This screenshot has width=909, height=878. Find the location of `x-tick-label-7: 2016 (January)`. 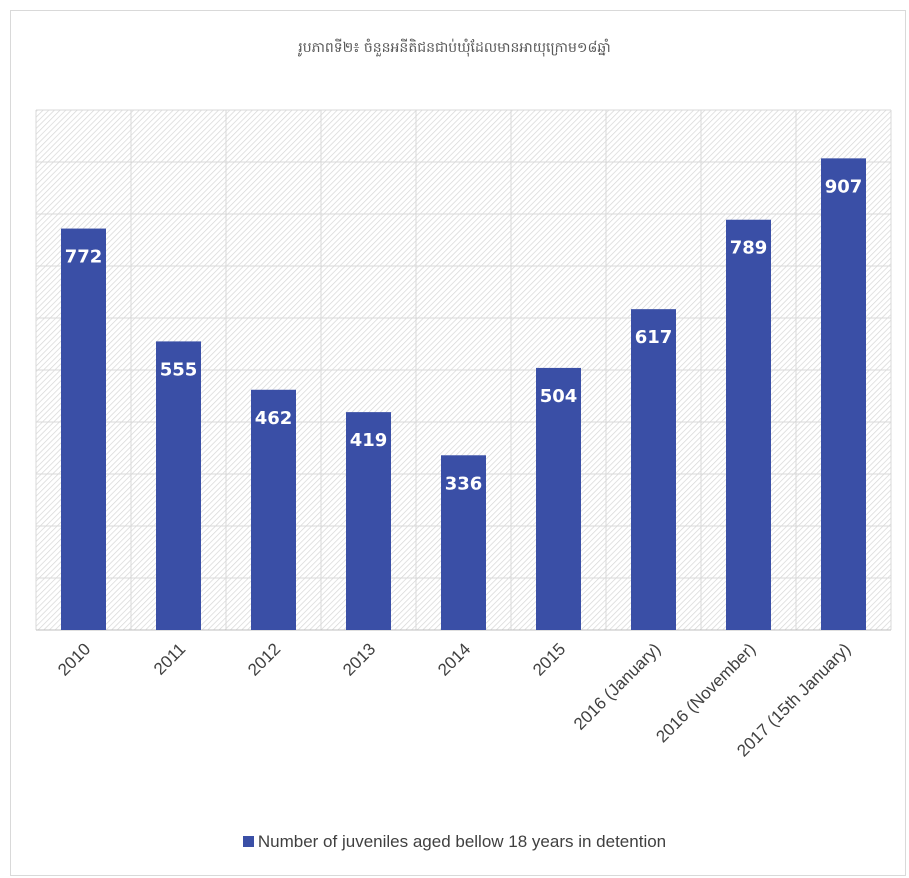

x-tick-label-7: 2016 (January) is located at coordinates (617, 686).